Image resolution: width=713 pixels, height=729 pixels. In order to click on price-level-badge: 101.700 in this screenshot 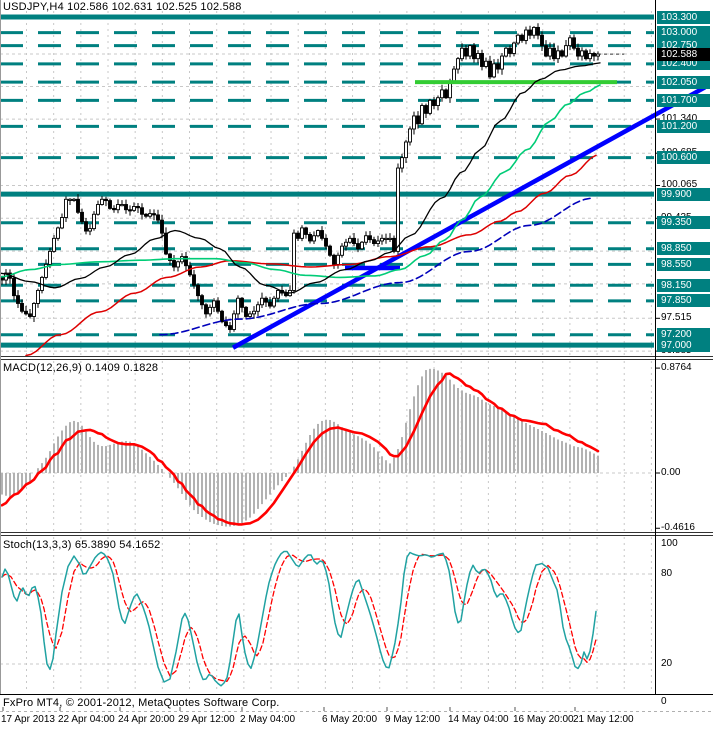, I will do `click(683, 100)`.